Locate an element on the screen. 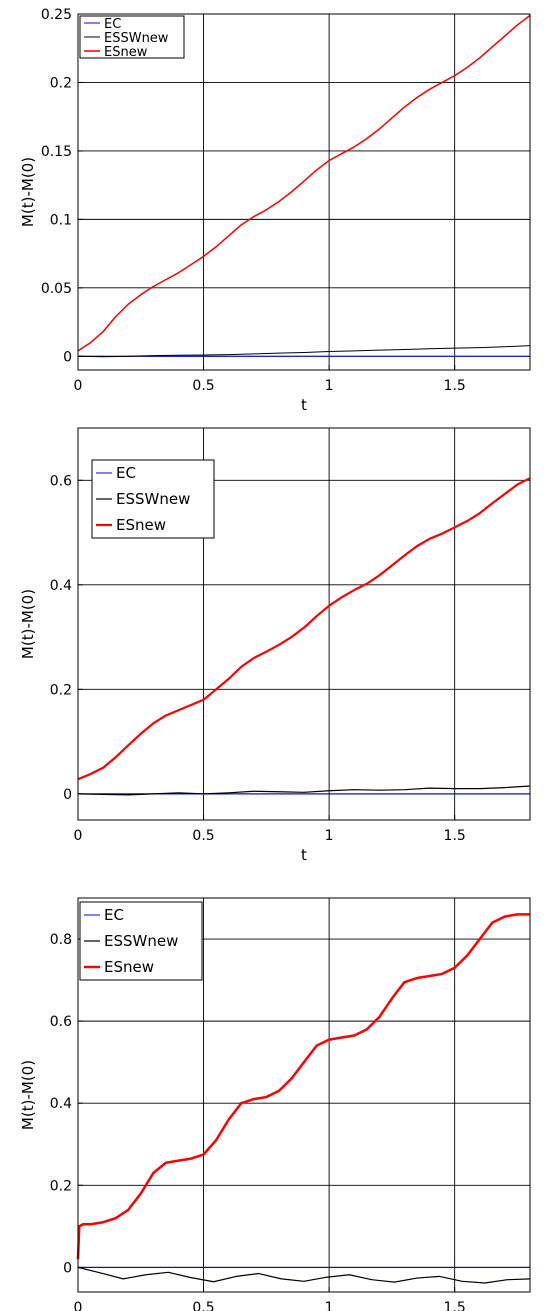 Image resolution: width=550 pixels, height=1311 pixels. y-tick-label: 0.05 is located at coordinates (56, 289).